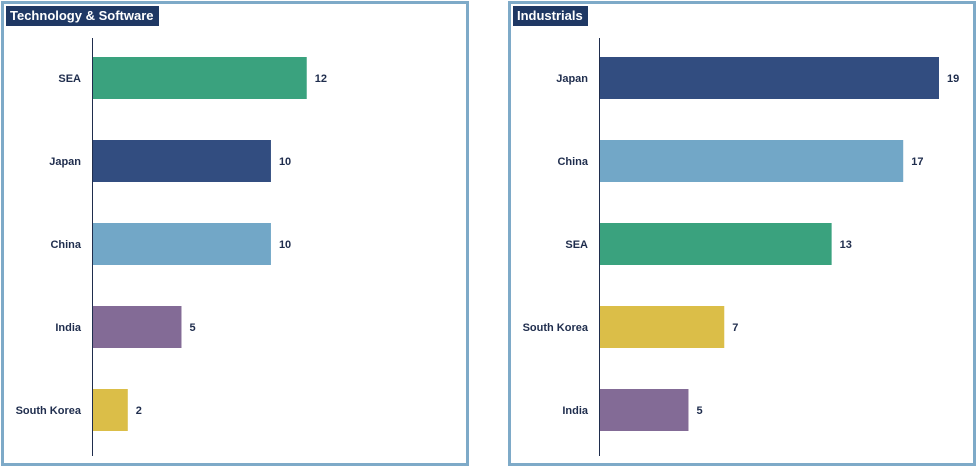 The image size is (977, 470). What do you see at coordinates (550, 16) in the screenshot?
I see `chart-title: Industrials` at bounding box center [550, 16].